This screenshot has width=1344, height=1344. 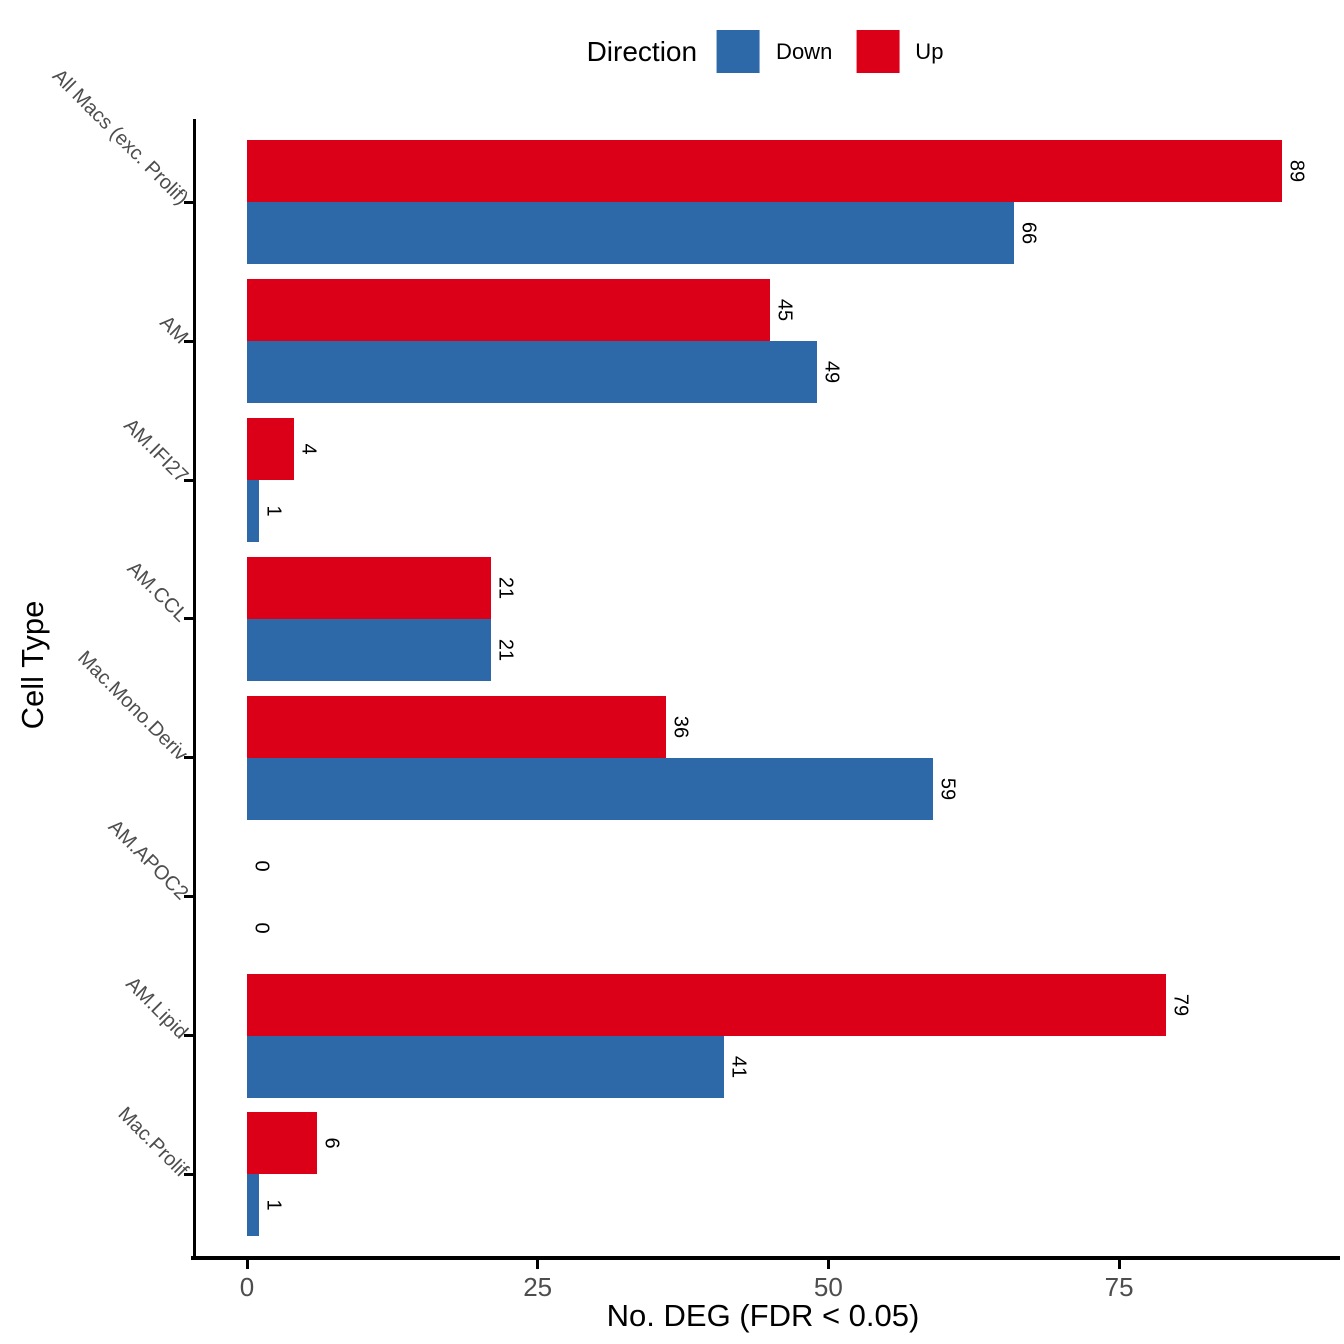 What do you see at coordinates (153, 1142) in the screenshot?
I see `y-tick-label: Mac.Prolif` at bounding box center [153, 1142].